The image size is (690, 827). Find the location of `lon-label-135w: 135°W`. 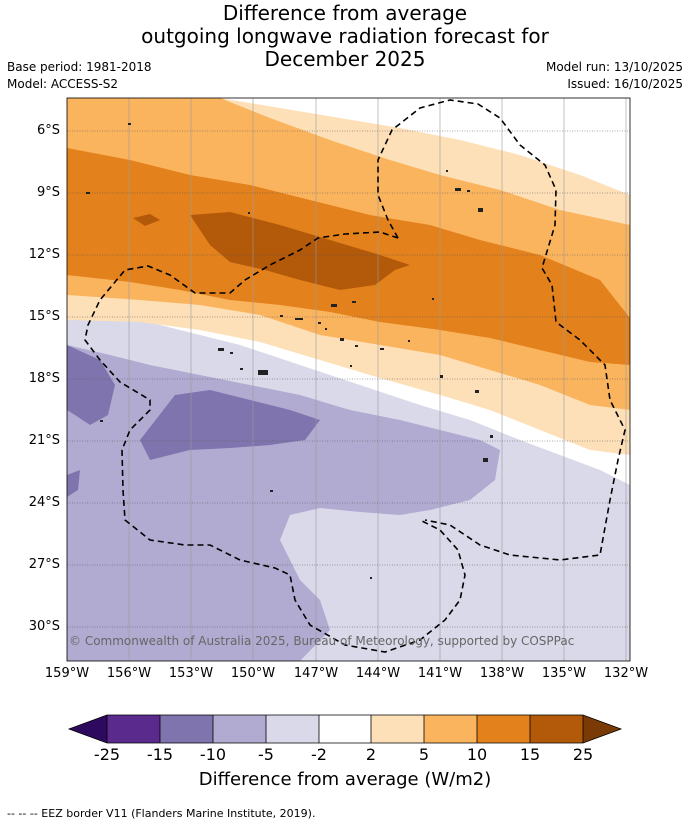

lon-label-135w: 135°W is located at coordinates (564, 673).